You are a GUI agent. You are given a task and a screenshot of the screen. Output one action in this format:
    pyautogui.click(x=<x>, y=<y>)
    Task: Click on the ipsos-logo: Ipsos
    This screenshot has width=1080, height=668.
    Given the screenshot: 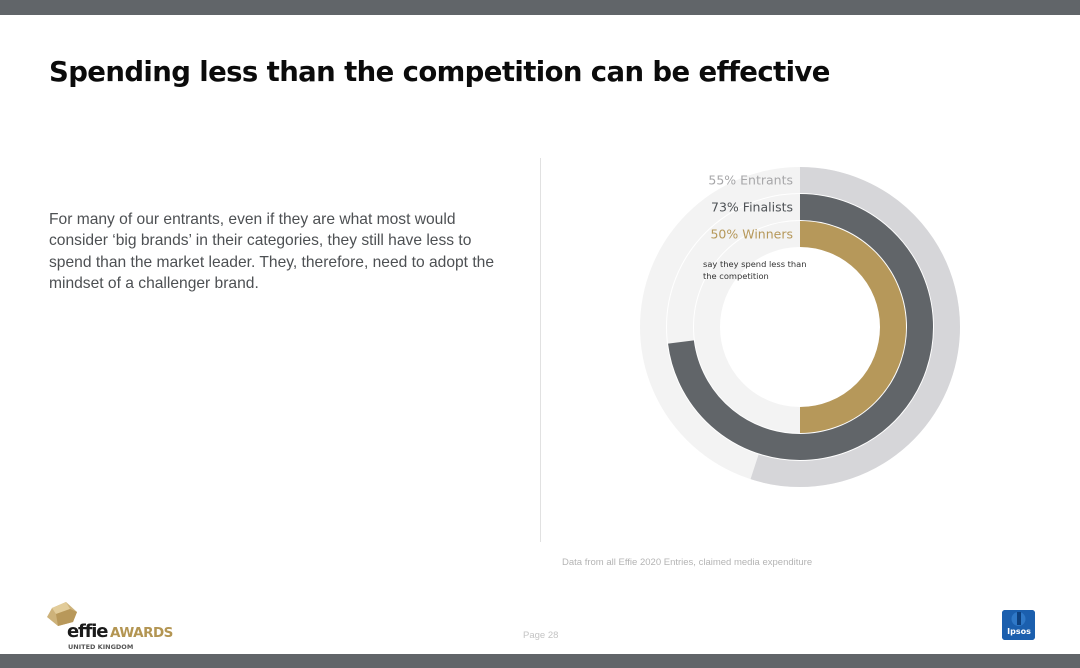 What is the action you would take?
    pyautogui.click(x=1018, y=625)
    